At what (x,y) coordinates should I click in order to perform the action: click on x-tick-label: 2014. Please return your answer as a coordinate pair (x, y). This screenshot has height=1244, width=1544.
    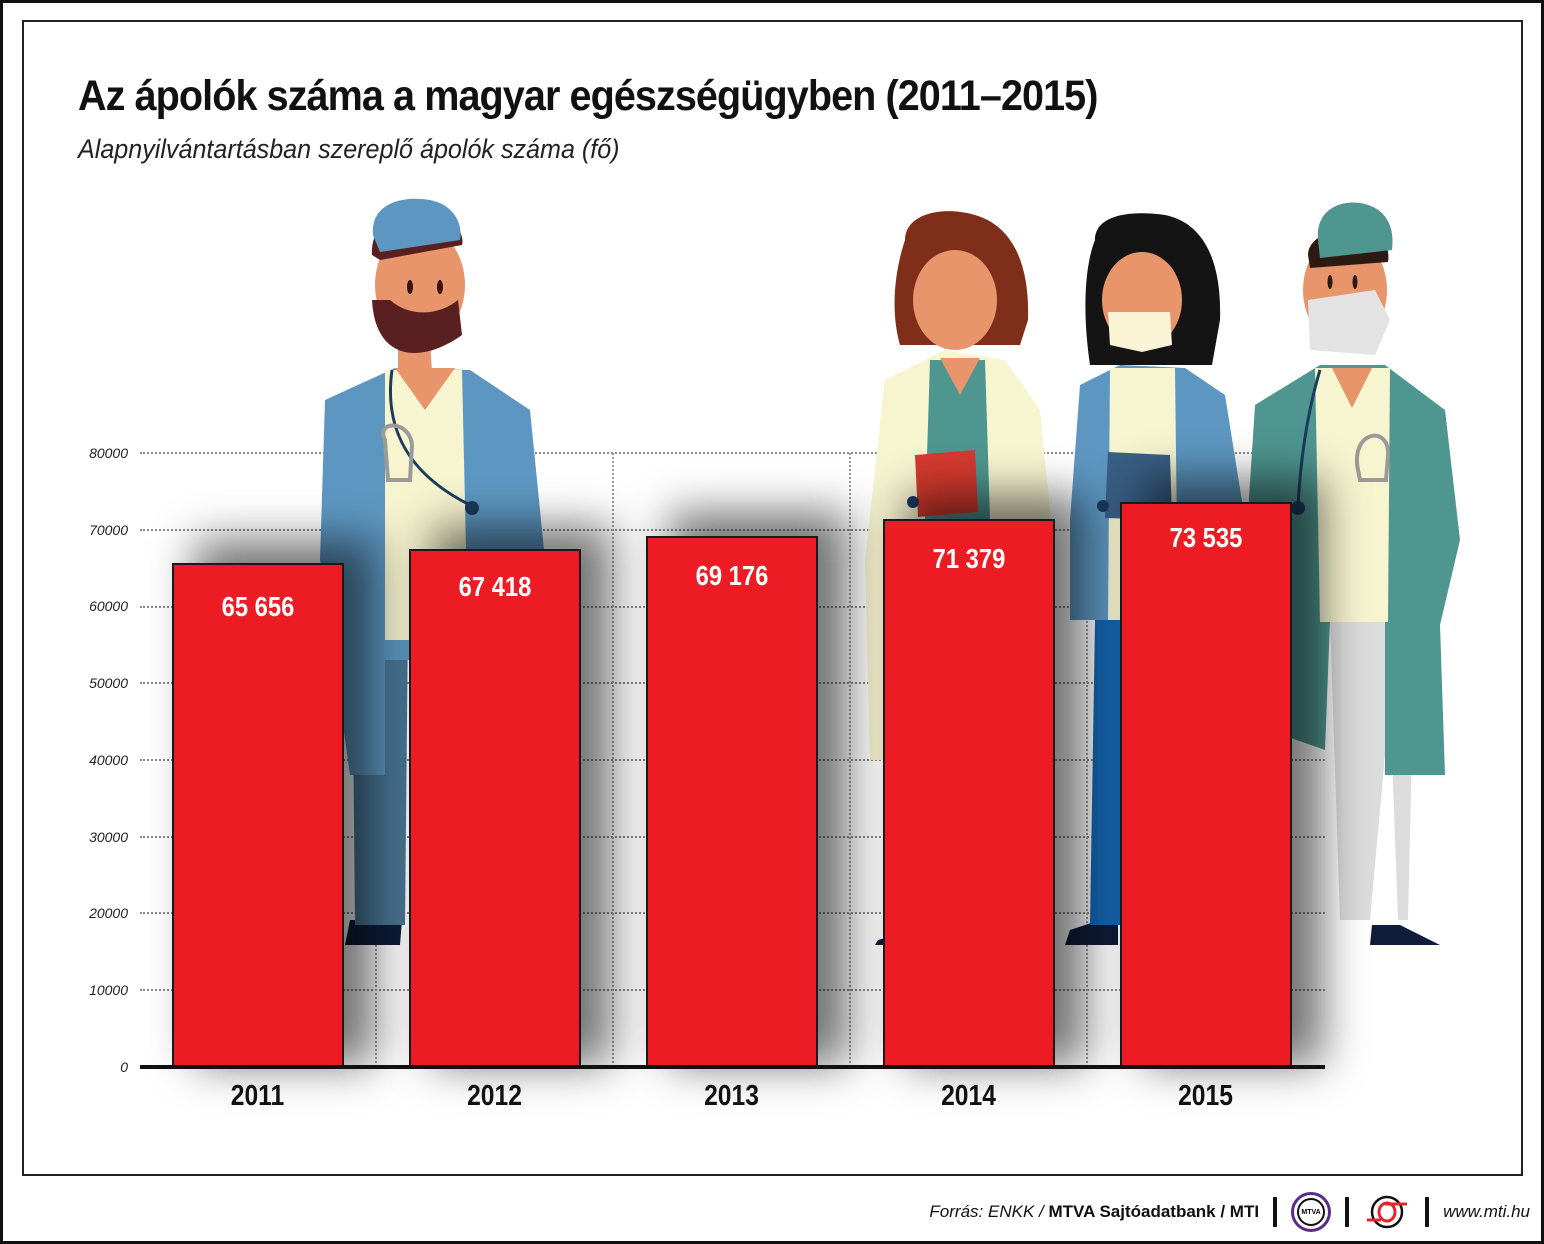
    Looking at the image, I should click on (968, 1096).